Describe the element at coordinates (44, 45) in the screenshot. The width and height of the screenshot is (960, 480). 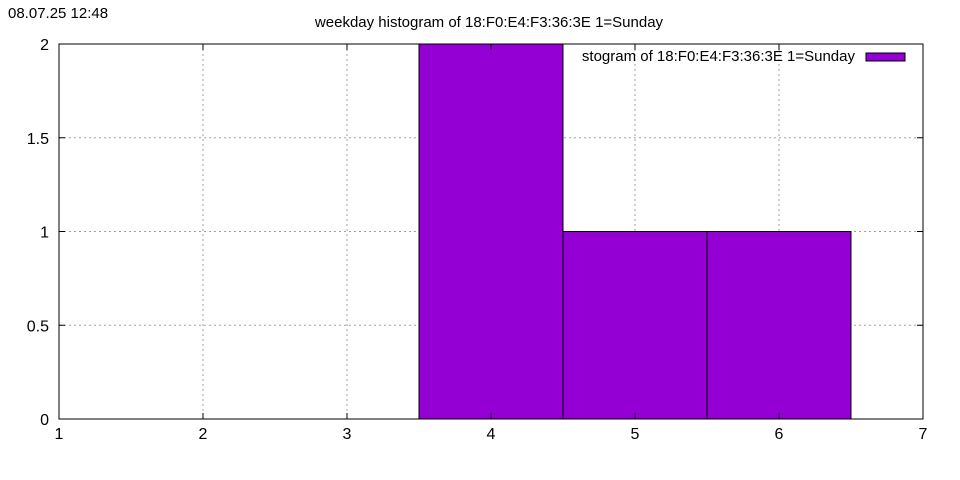
I see `y-tick-label: 2` at that location.